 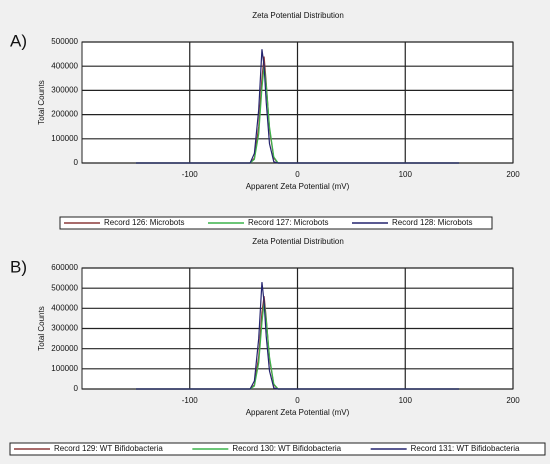 I want to click on legend-label: Record 130: WT Bifidobacteria, so click(x=286, y=448).